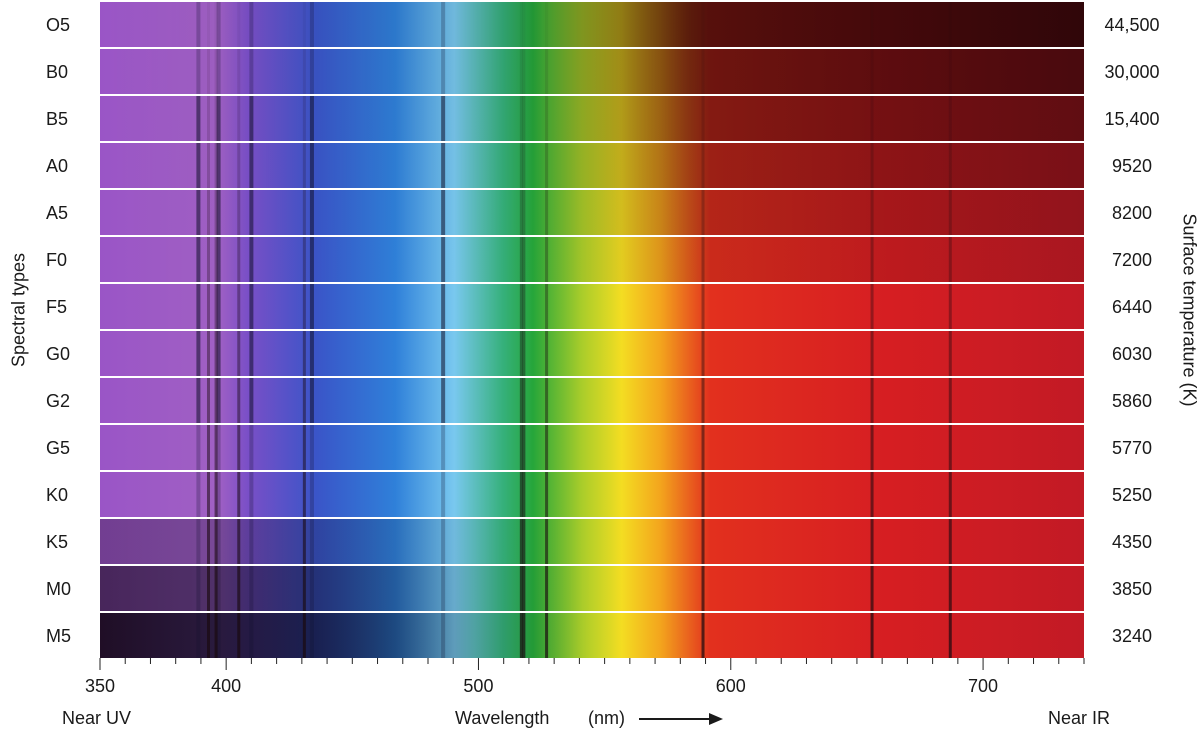 This screenshot has width=1200, height=739. I want to click on temperature-label: 30,000, so click(1132, 71).